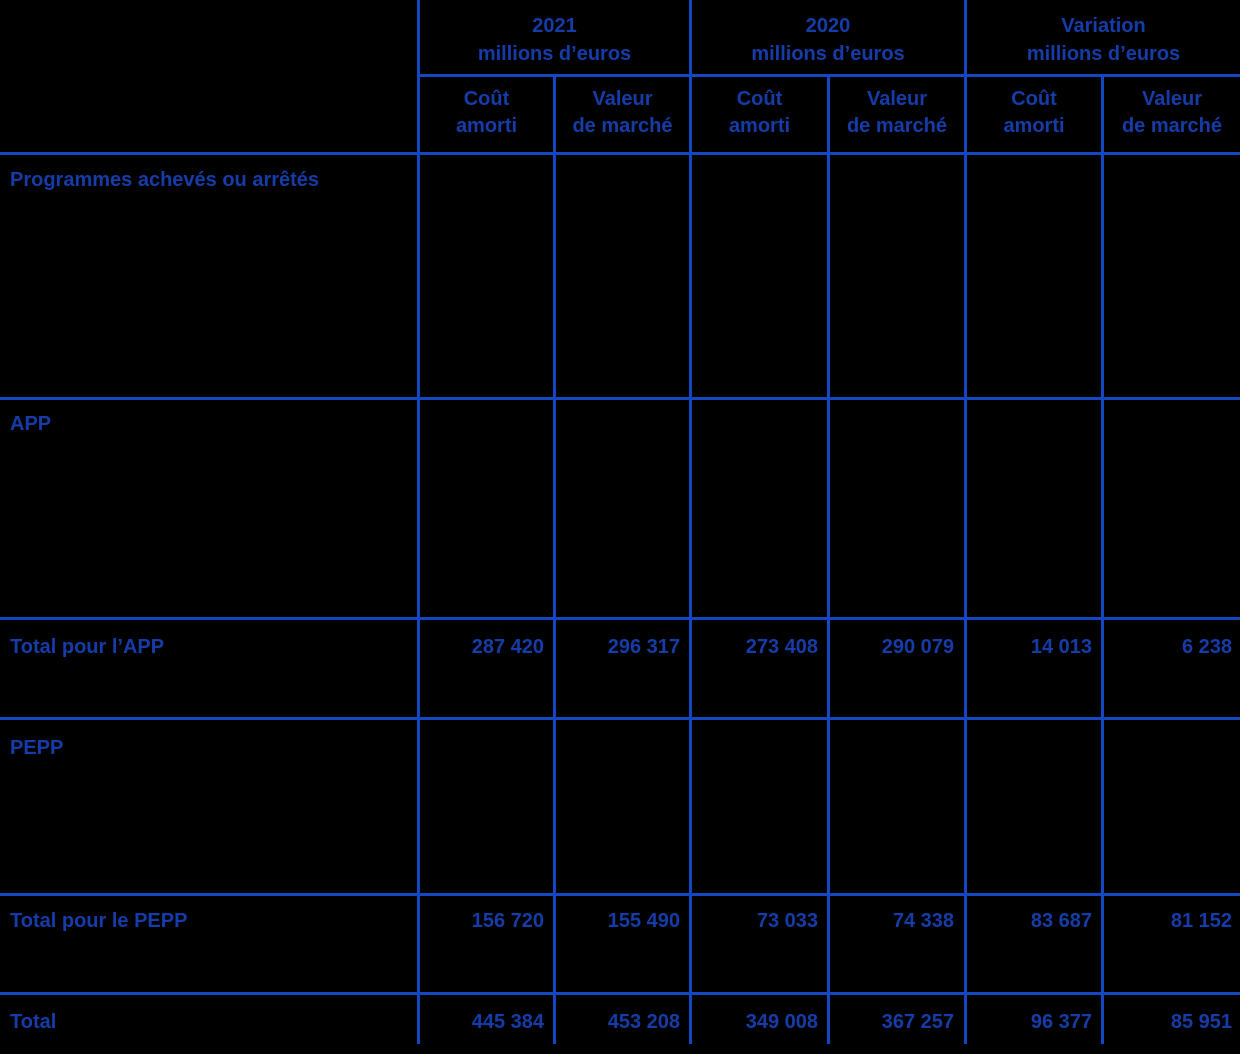  Describe the element at coordinates (1061, 921) in the screenshot. I see `value-total-pepp-variation-cout-amorti: 83 687` at that location.